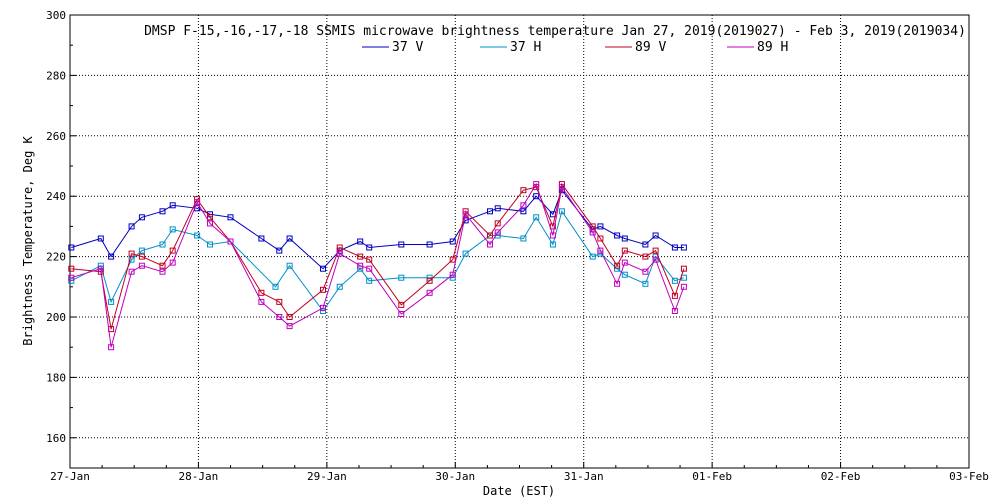 This screenshot has height=500, width=1000. What do you see at coordinates (455, 476) in the screenshot?
I see `x-tick-label: 30-Jan` at bounding box center [455, 476].